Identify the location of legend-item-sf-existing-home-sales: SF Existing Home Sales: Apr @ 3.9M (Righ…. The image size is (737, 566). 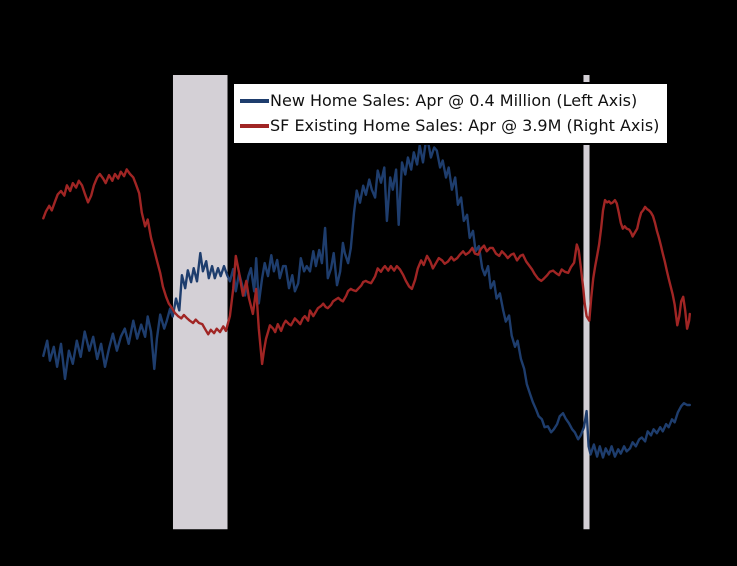
(449, 125).